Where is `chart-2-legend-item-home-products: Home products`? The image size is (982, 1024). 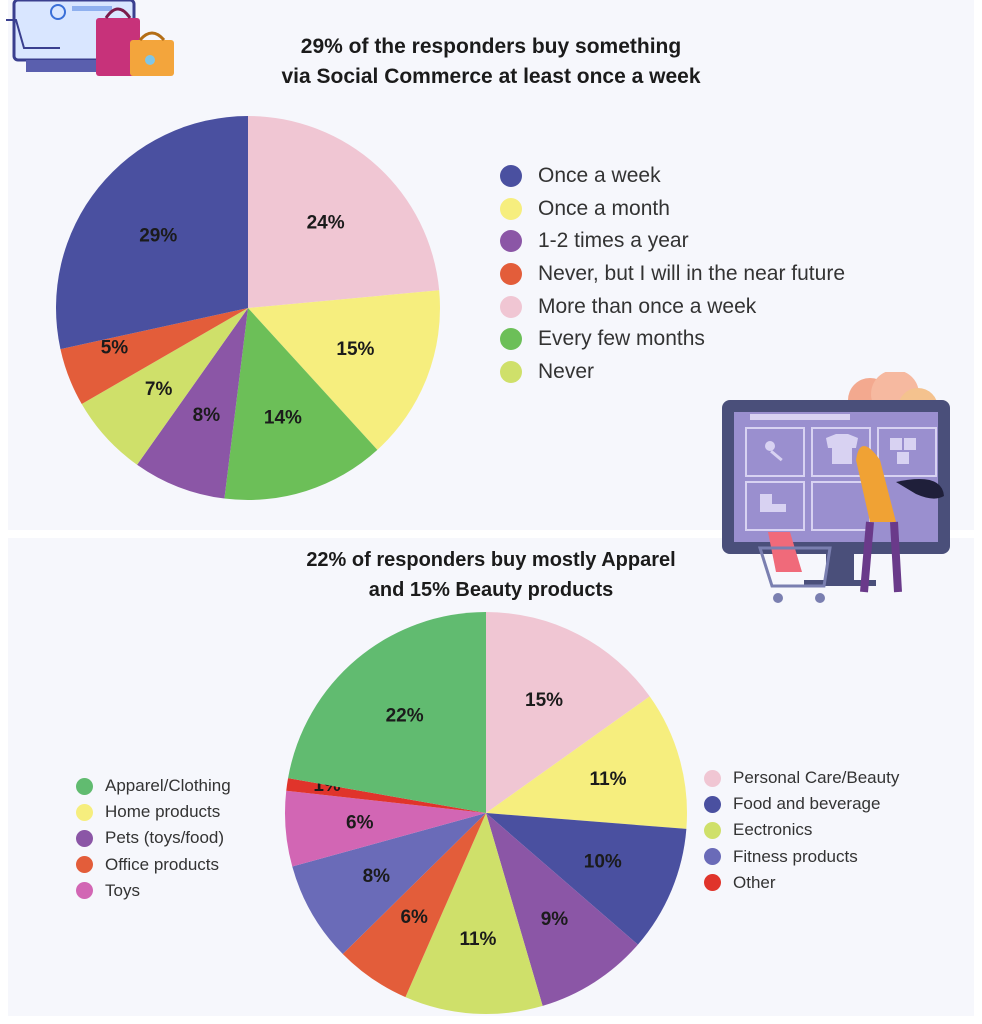
chart-2-legend-item-home-products: Home products is located at coordinates (153, 812).